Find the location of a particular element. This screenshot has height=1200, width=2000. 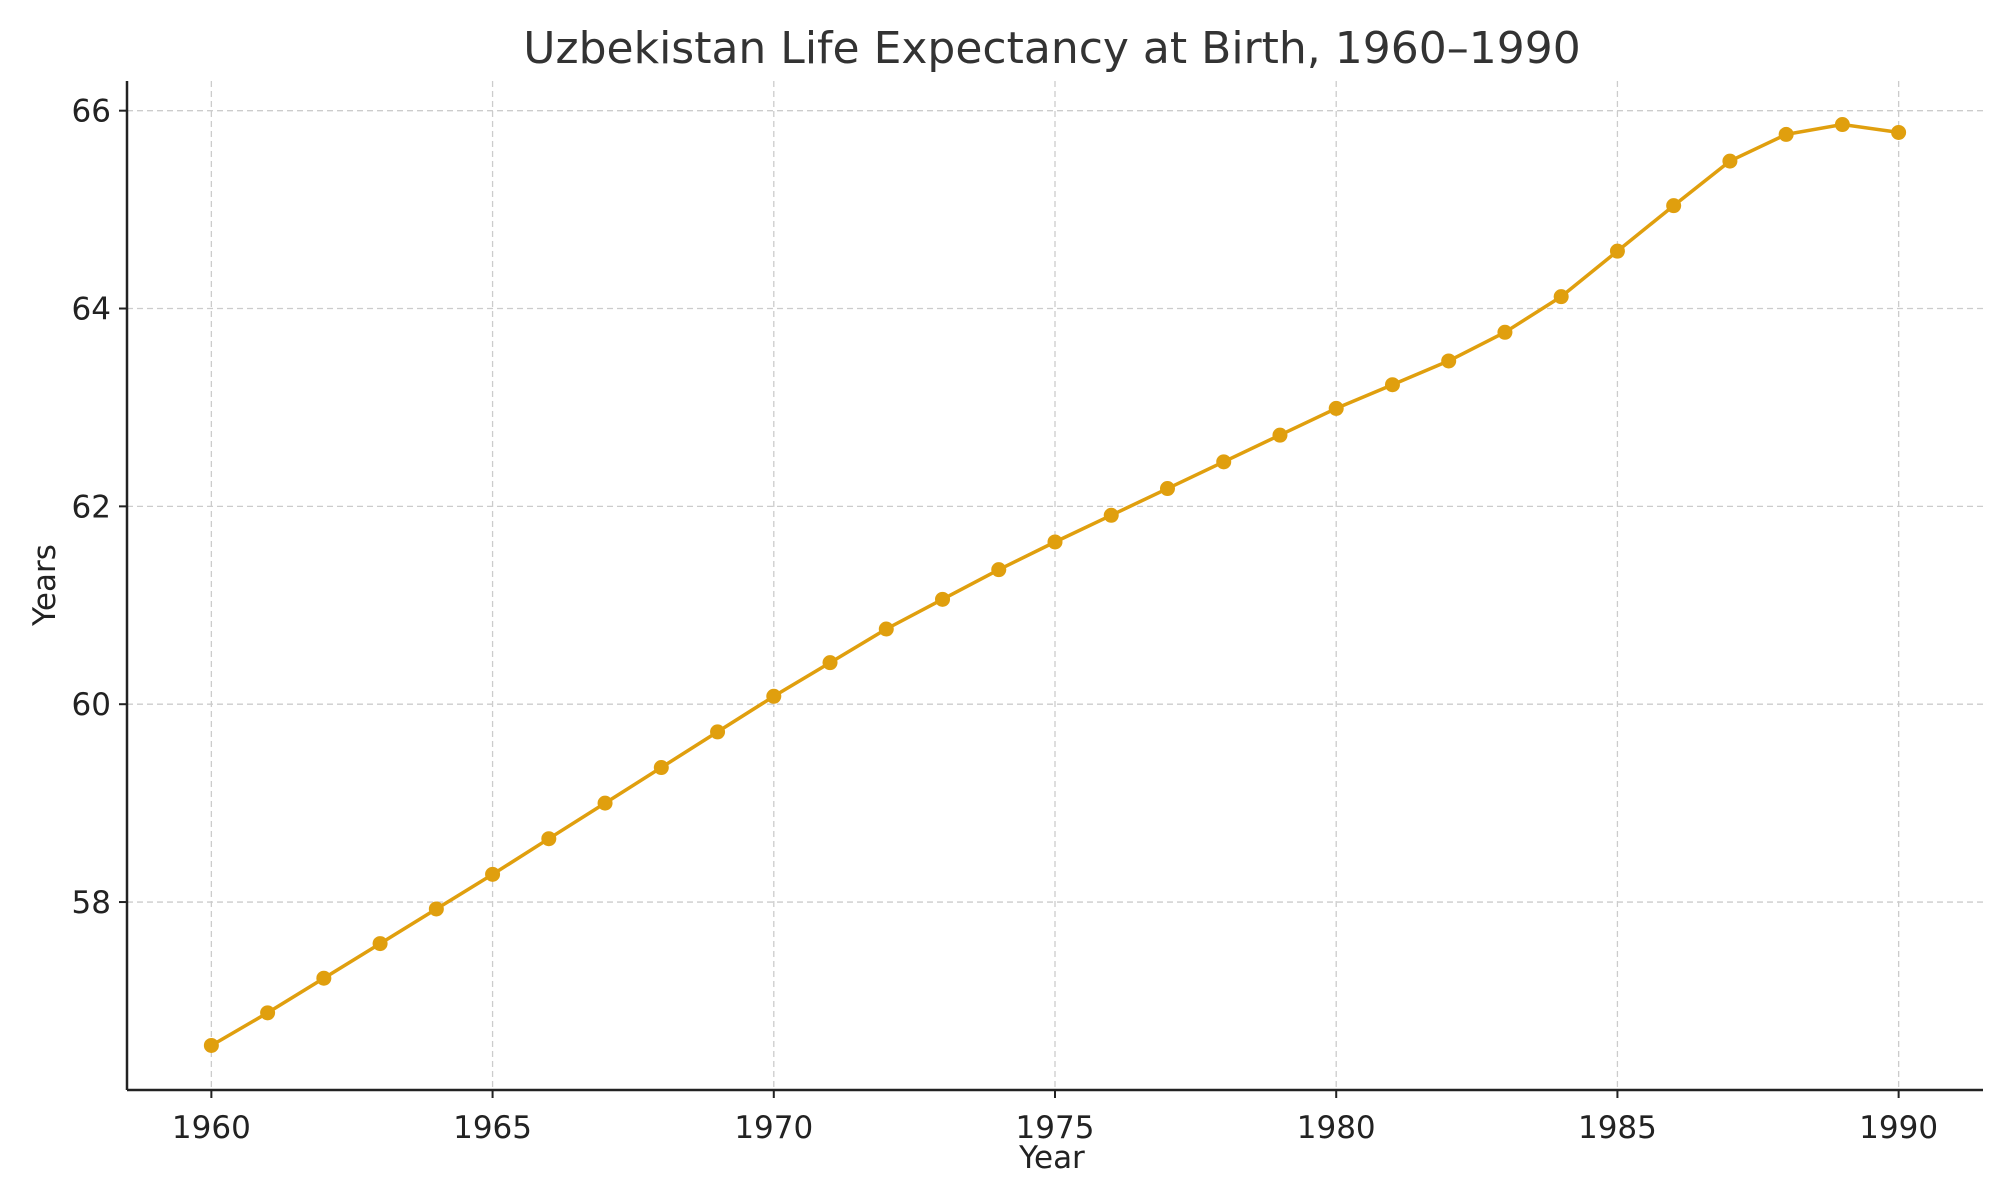

x-tick-label: 1980 is located at coordinates (1336, 1128).